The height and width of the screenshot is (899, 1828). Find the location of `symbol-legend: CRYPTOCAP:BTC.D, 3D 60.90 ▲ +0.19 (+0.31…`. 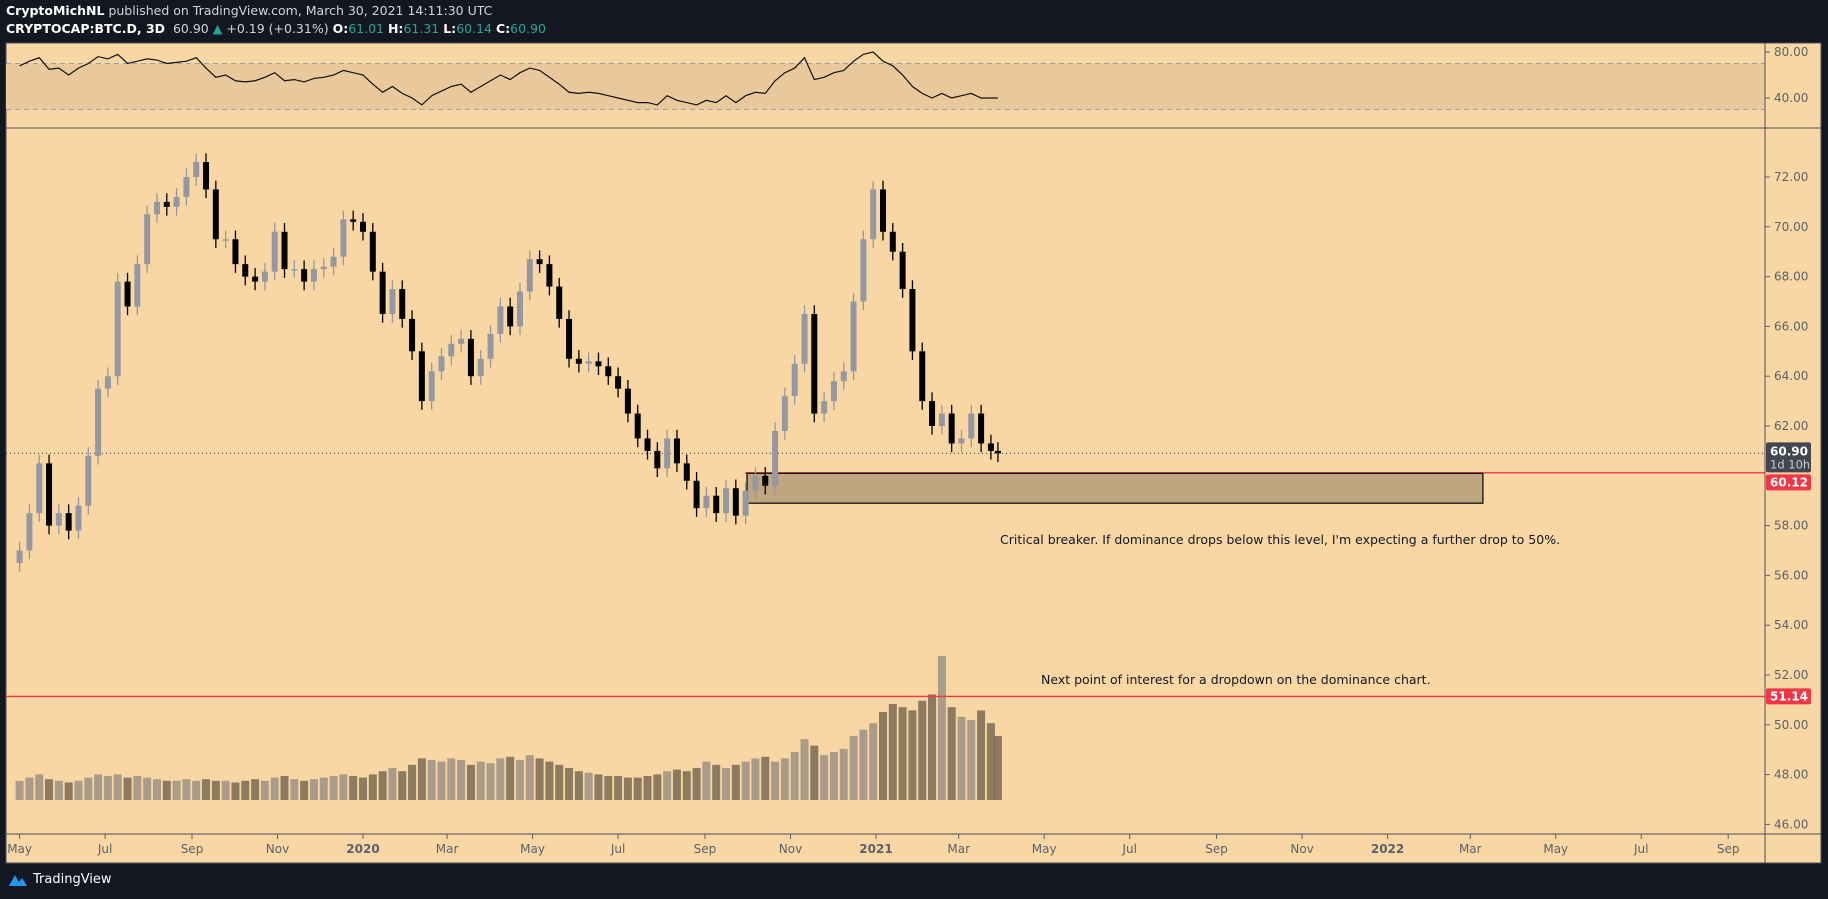

symbol-legend: CRYPTOCAP:BTC.D, 3D 60.90 ▲ +0.19 (+0.31… is located at coordinates (276, 28).